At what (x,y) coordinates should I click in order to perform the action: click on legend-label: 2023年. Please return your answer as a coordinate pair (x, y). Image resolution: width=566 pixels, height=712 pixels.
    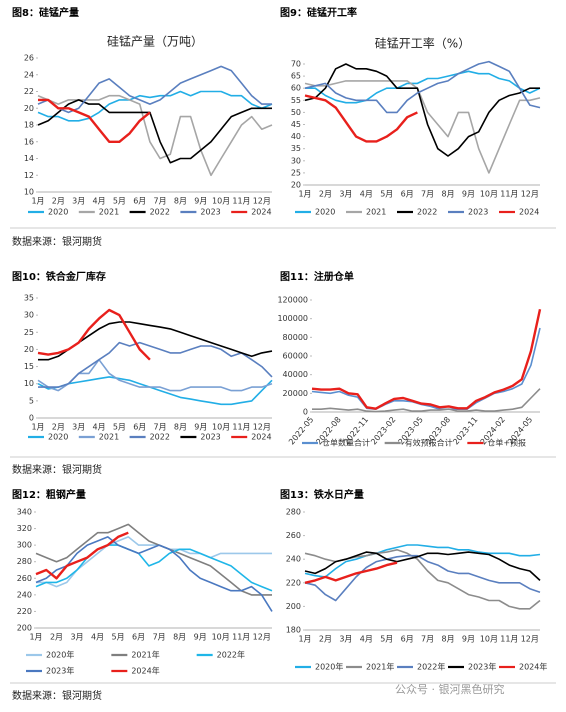
    Looking at the image, I should click on (60, 671).